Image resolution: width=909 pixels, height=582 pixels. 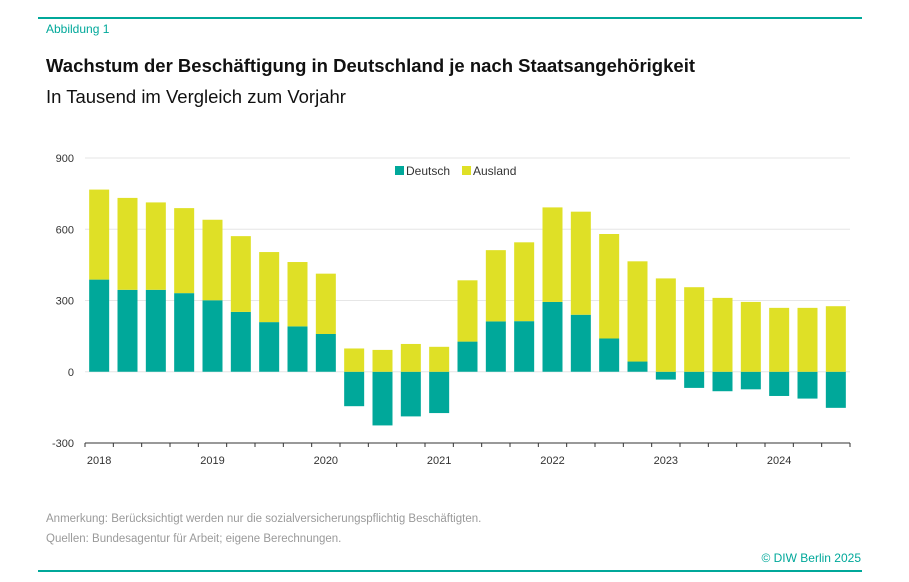 I want to click on y-tick-label: 300, so click(x=65, y=302).